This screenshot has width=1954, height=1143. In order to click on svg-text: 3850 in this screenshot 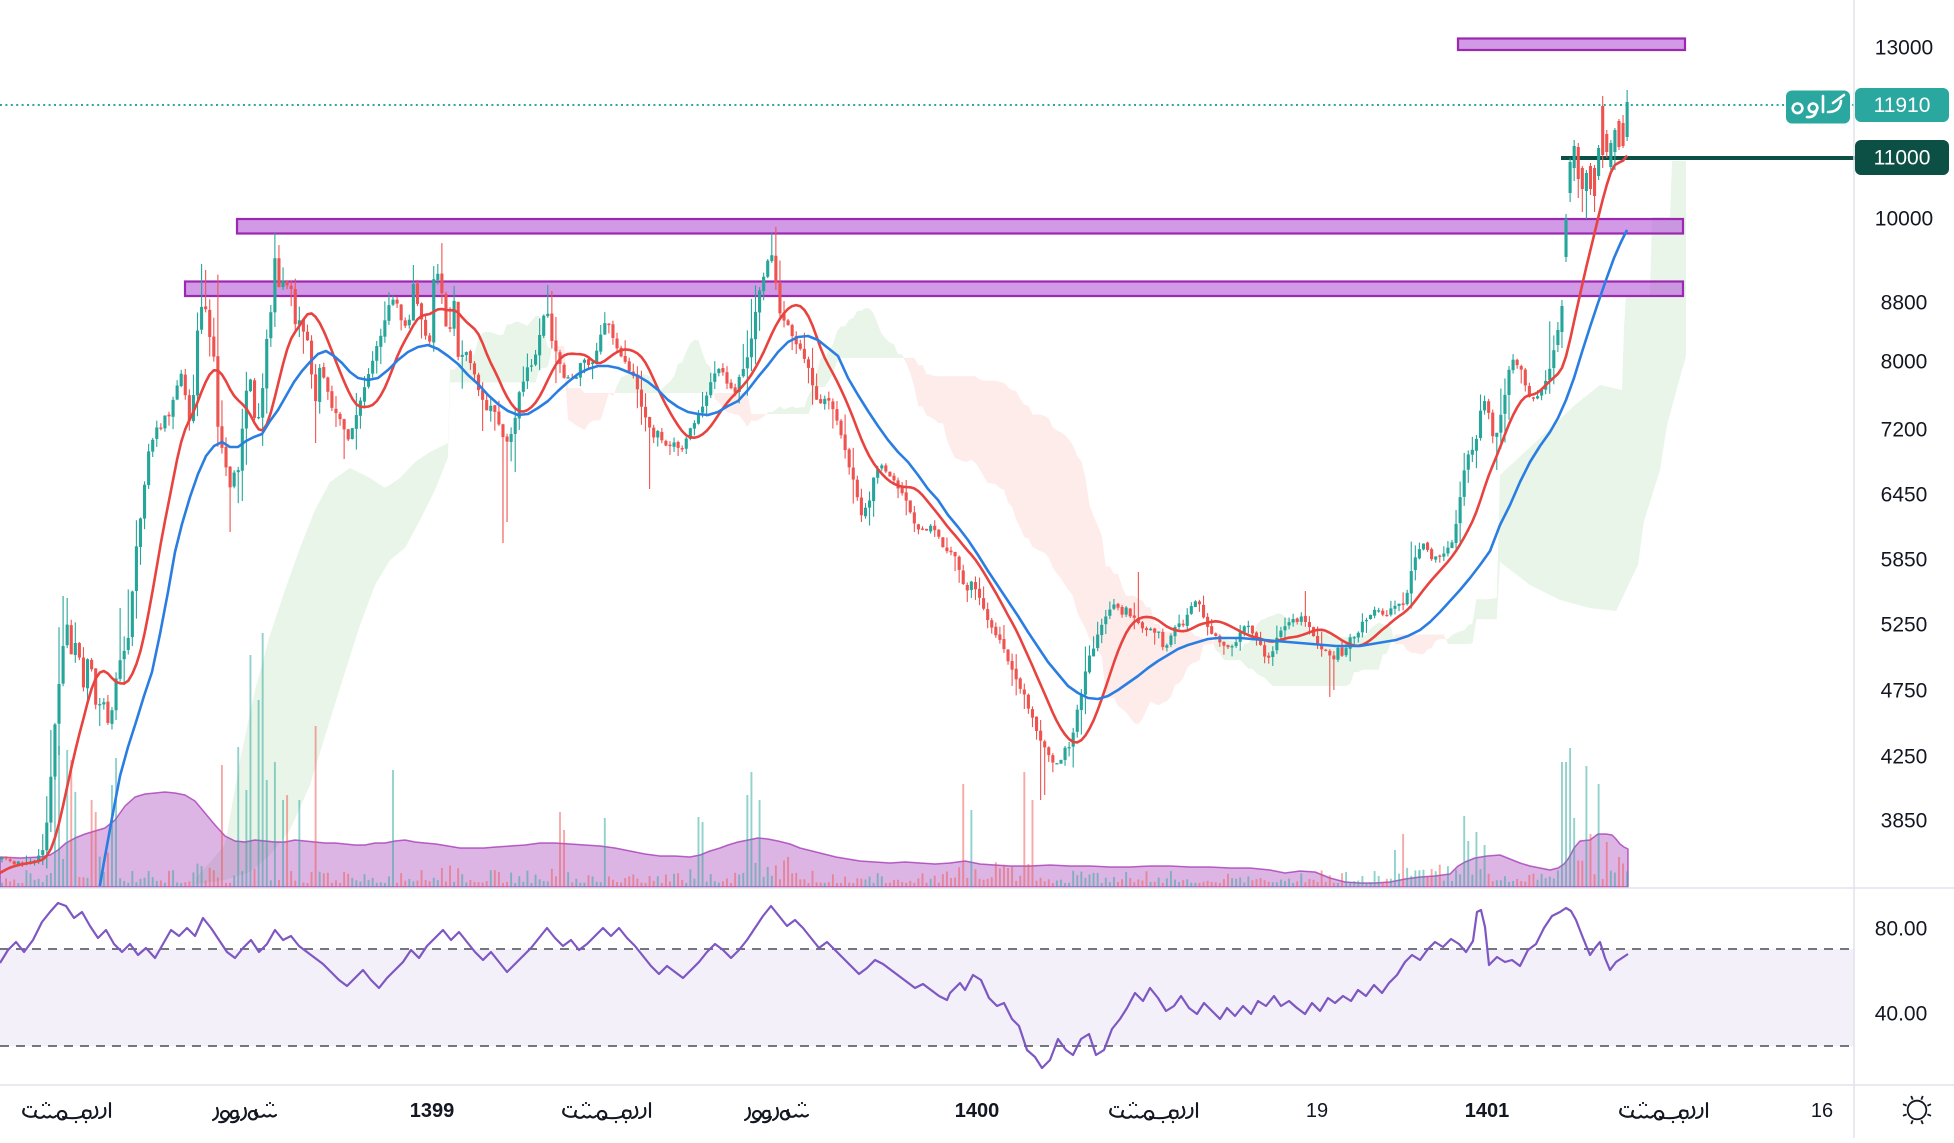, I will do `click(1904, 821)`.